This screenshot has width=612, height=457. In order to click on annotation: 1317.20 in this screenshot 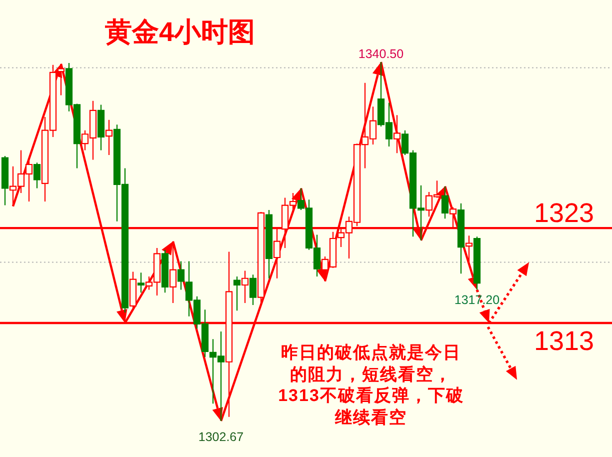, I will do `click(477, 299)`.